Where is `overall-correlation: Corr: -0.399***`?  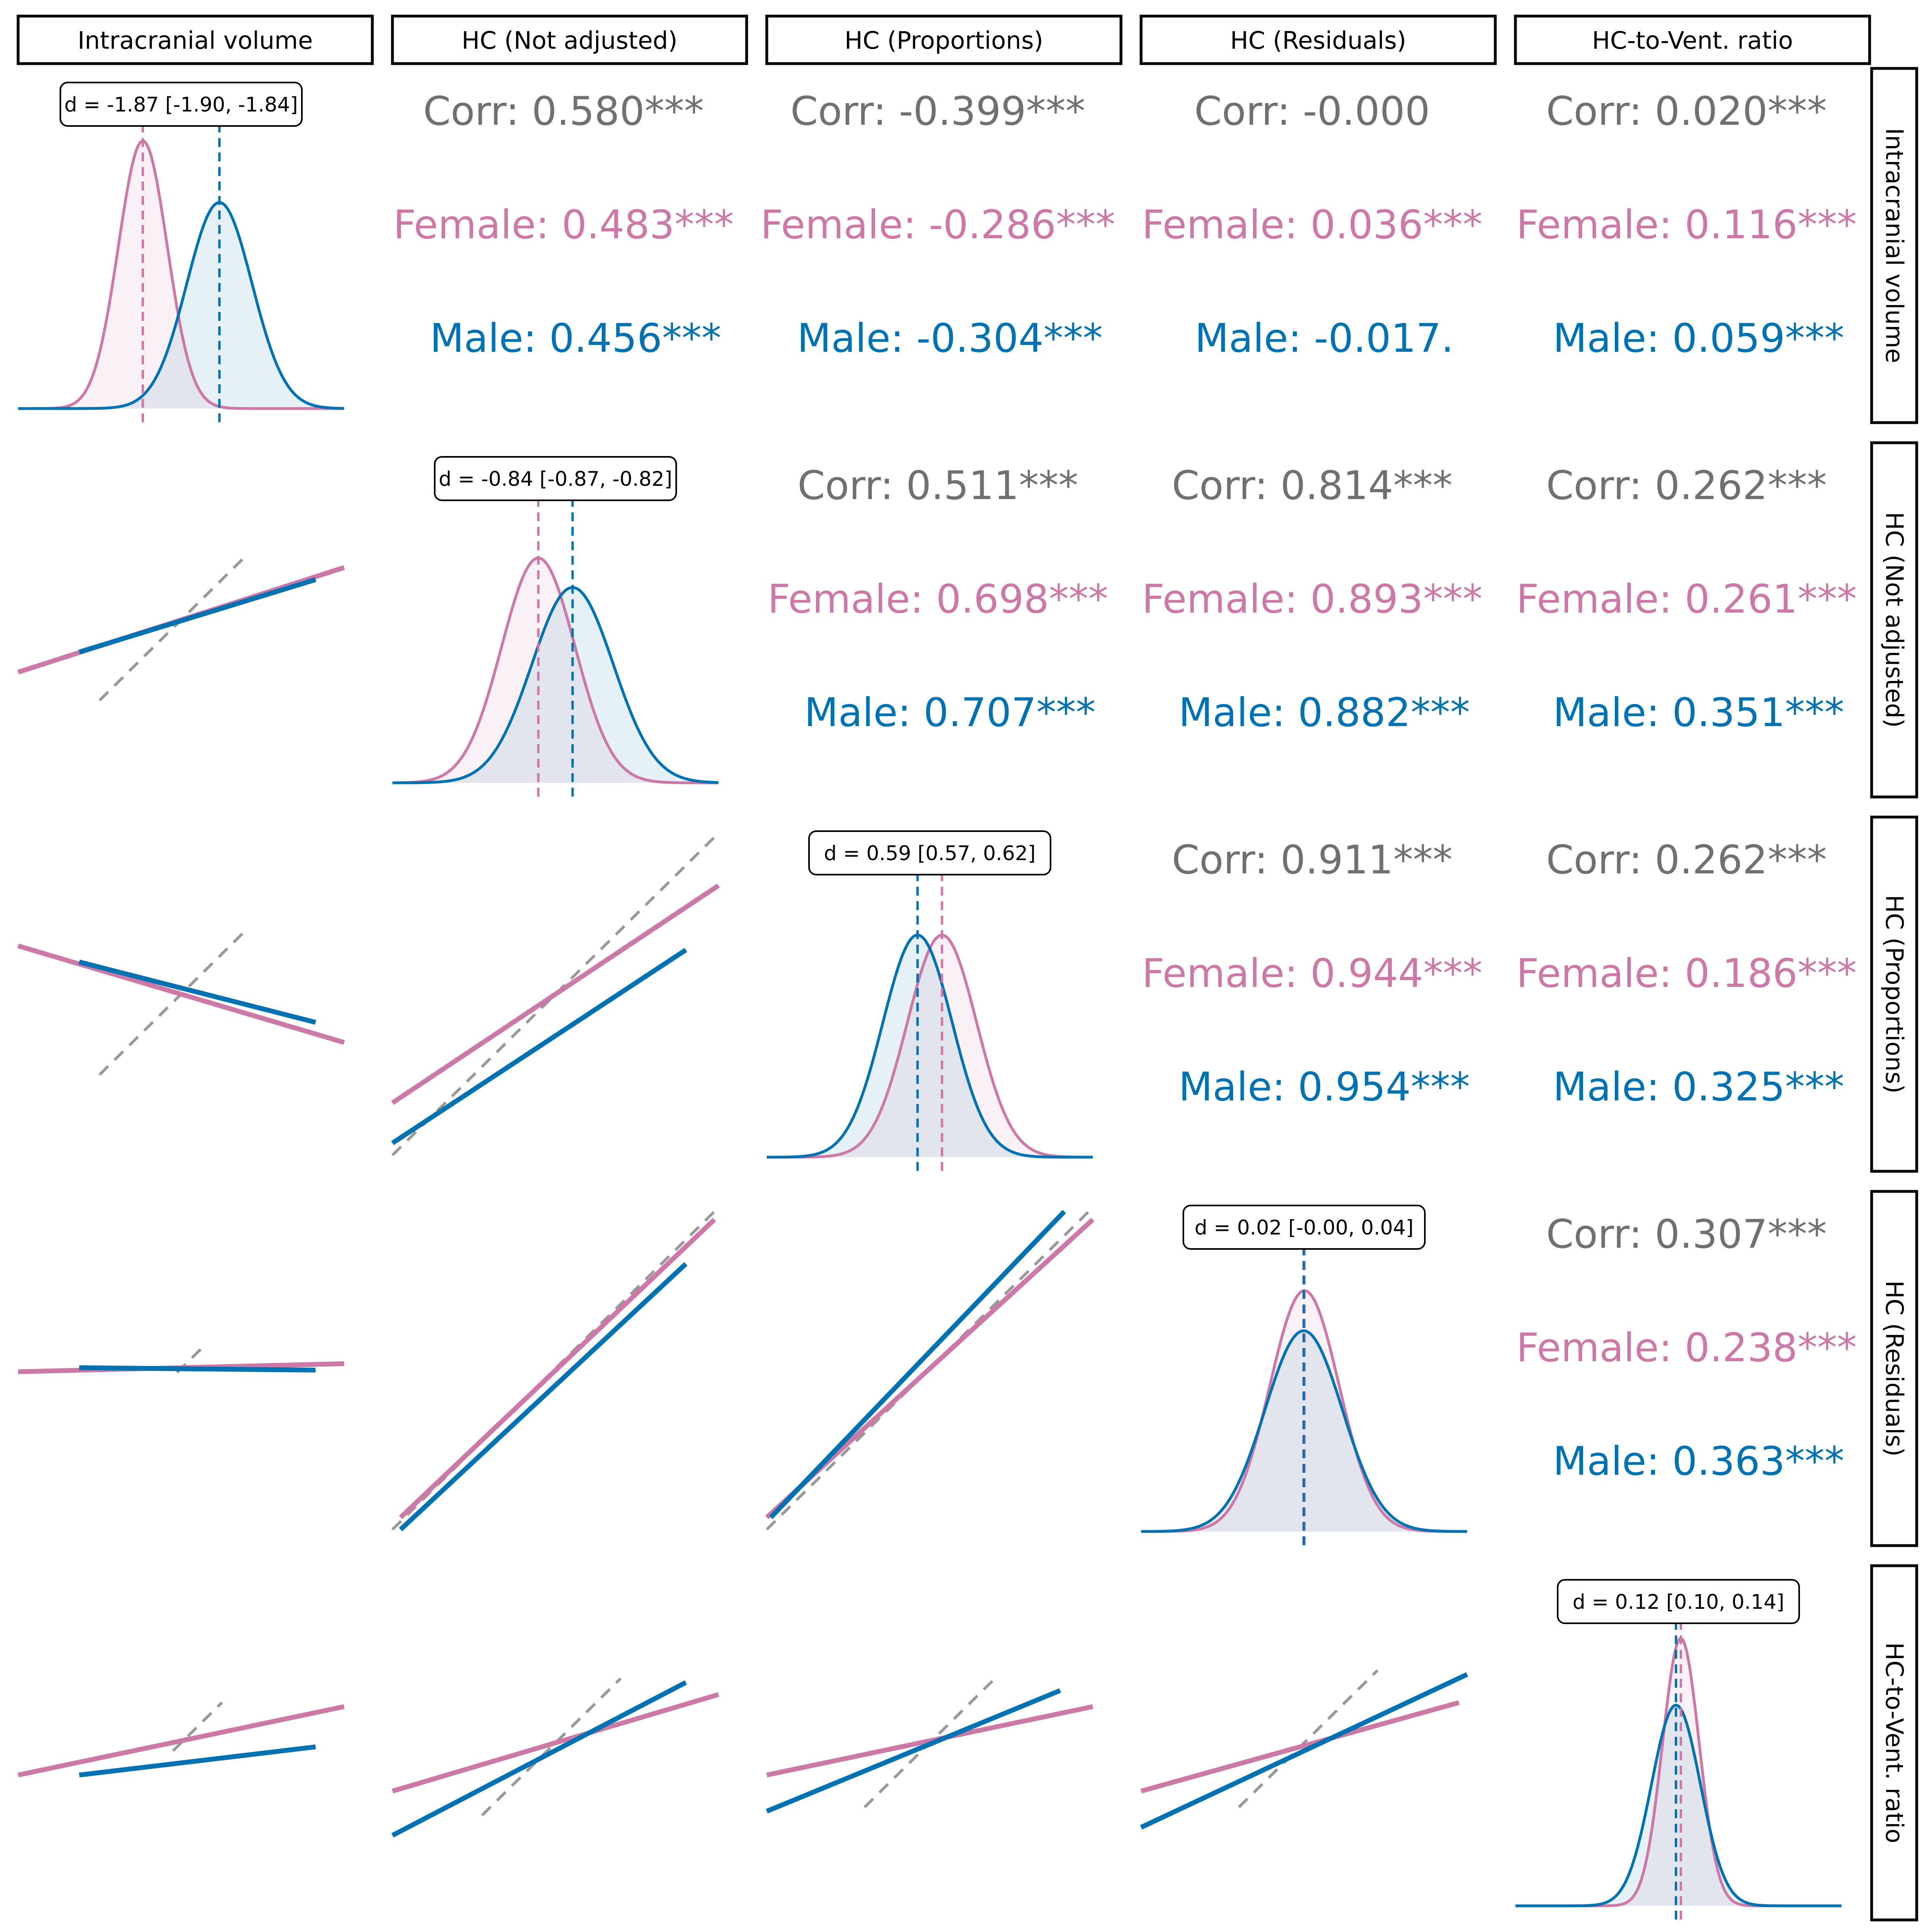 overall-correlation: Corr: -0.399*** is located at coordinates (938, 111).